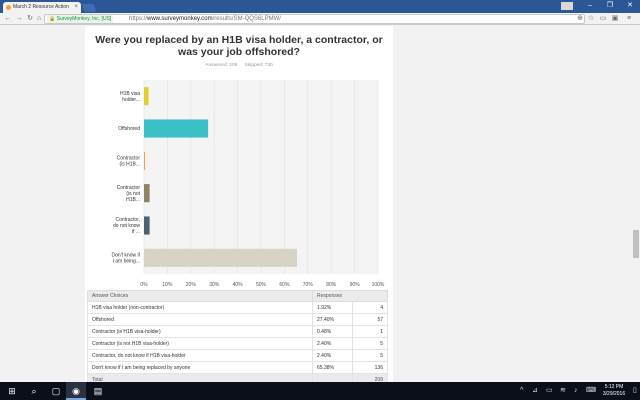 This screenshot has width=640, height=400. What do you see at coordinates (580, 18) in the screenshot?
I see `zoom-icon: ⊕` at bounding box center [580, 18].